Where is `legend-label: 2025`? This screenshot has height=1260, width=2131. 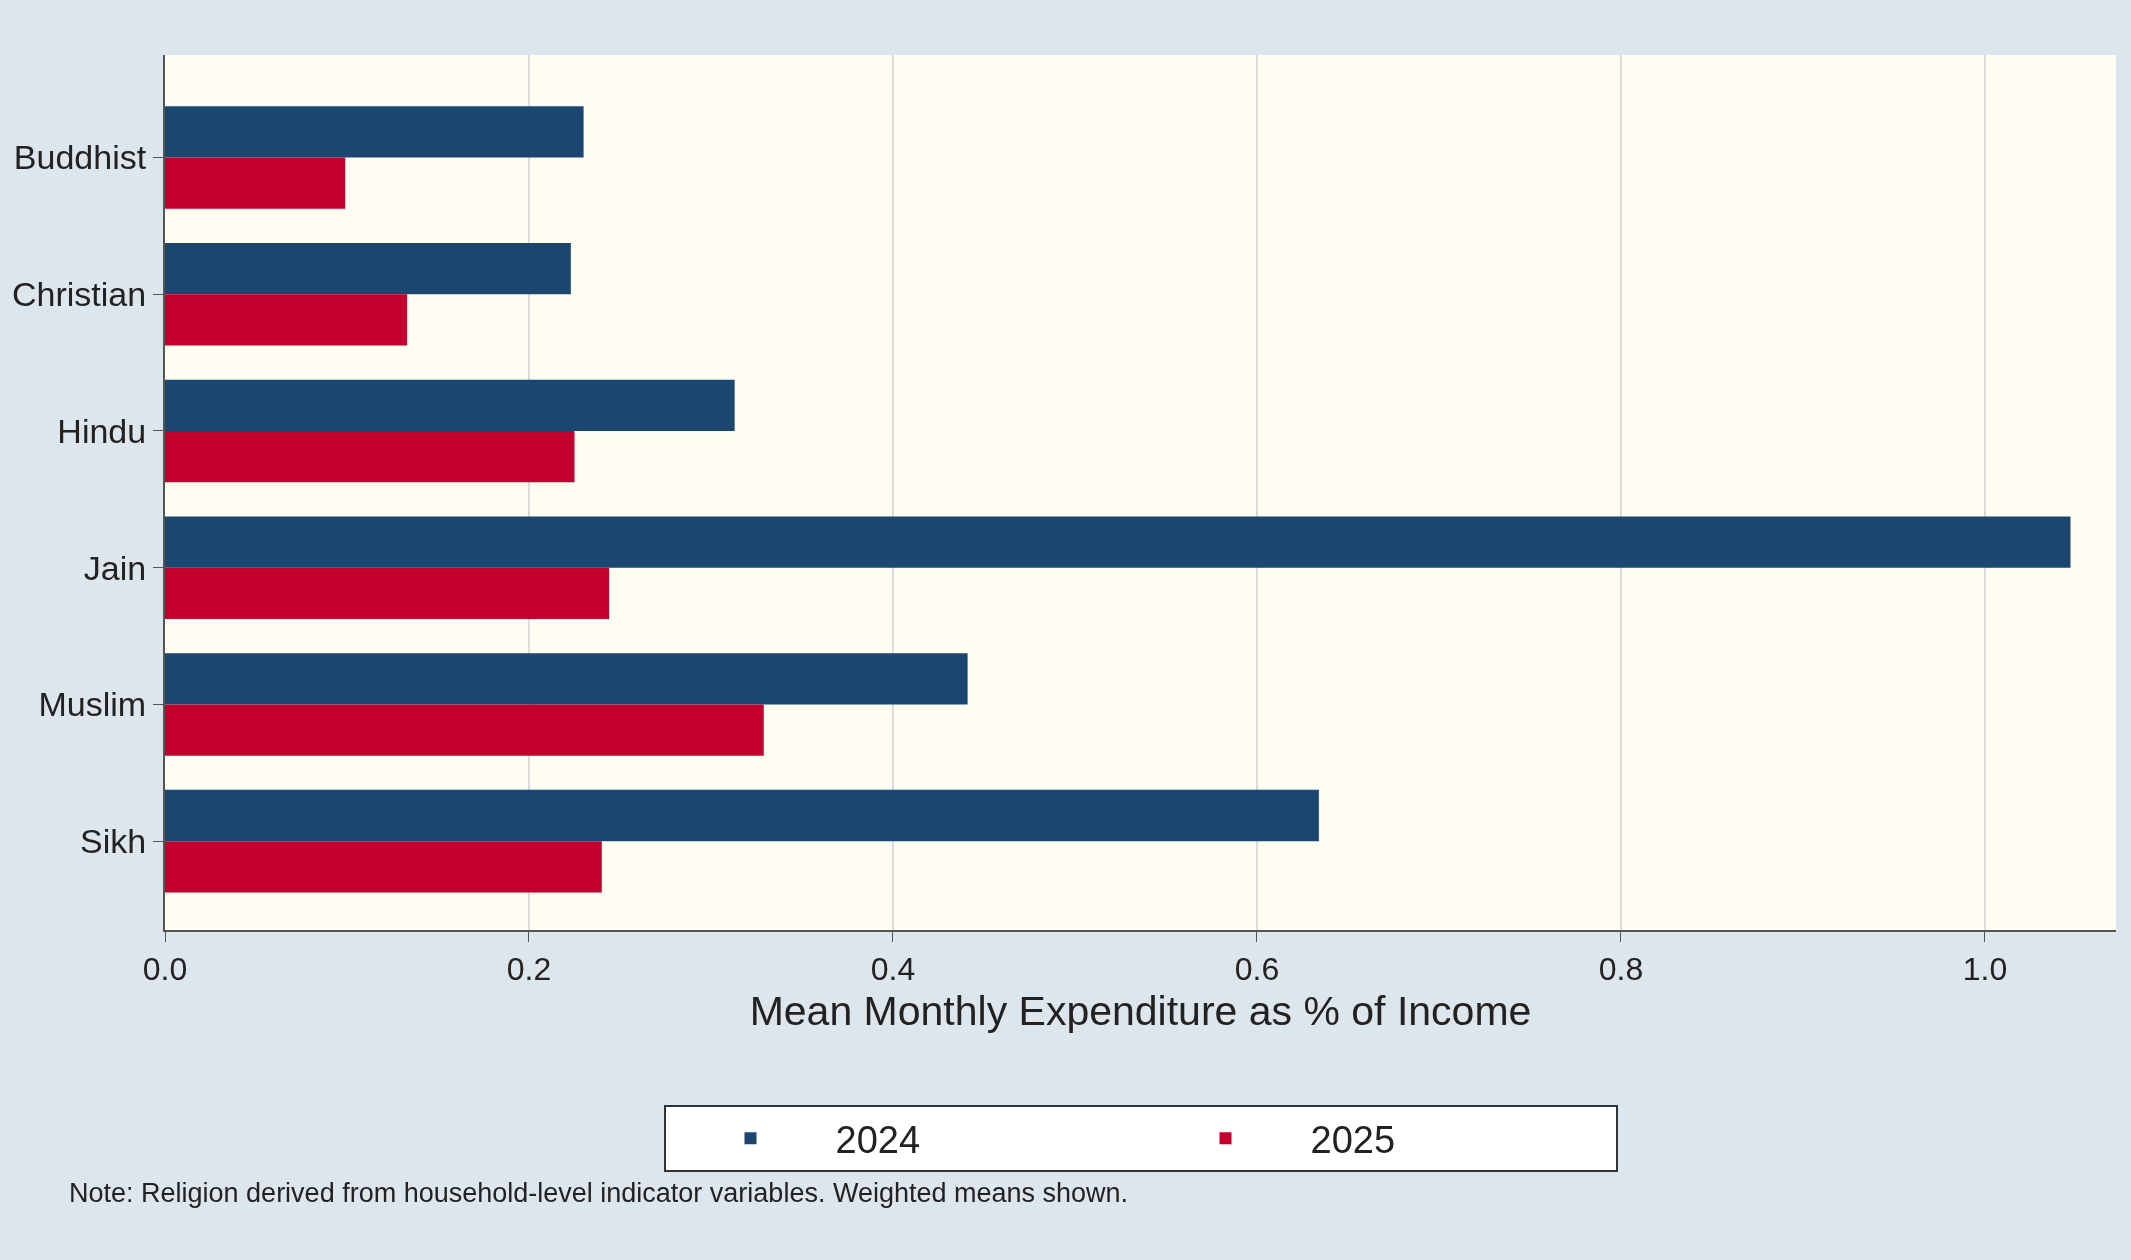
legend-label: 2025 is located at coordinates (1353, 1140).